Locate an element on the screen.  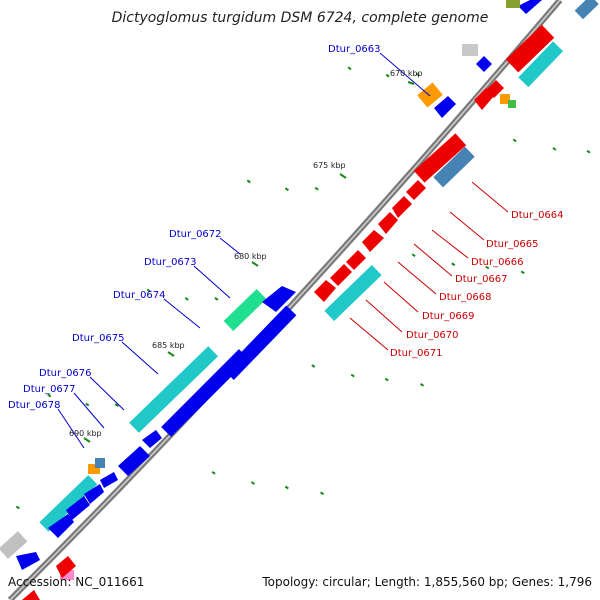
gene-label-Dtur_0668: Dtur_0668 is located at coordinates (465, 297).